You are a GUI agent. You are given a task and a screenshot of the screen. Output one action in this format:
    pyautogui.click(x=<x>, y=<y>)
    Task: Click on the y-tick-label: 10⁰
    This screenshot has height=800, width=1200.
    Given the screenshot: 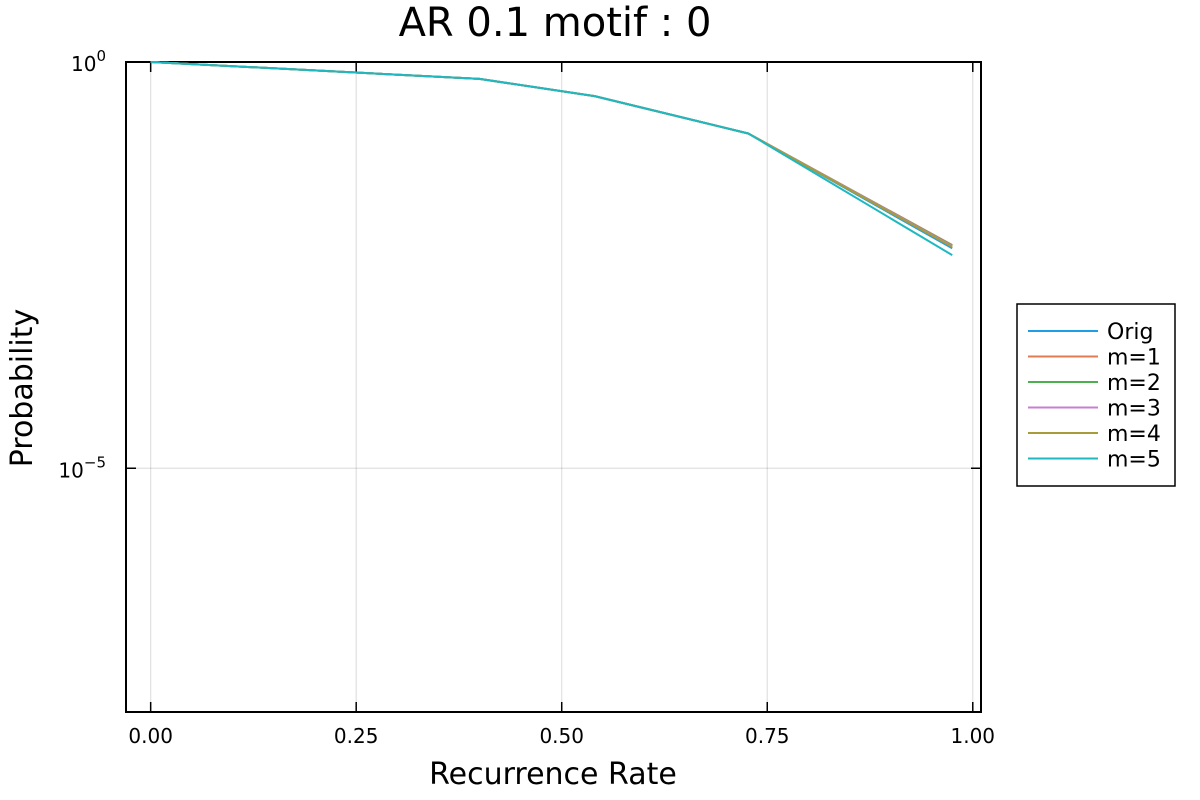 What is the action you would take?
    pyautogui.click(x=88, y=61)
    